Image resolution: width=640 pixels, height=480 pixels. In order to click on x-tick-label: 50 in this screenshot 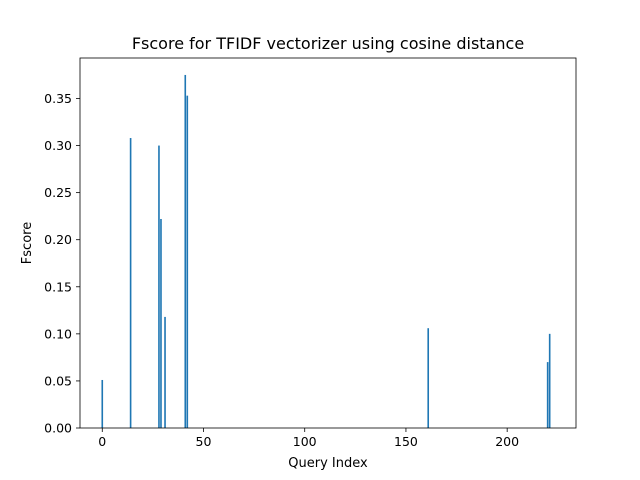, I will do `click(204, 441)`.